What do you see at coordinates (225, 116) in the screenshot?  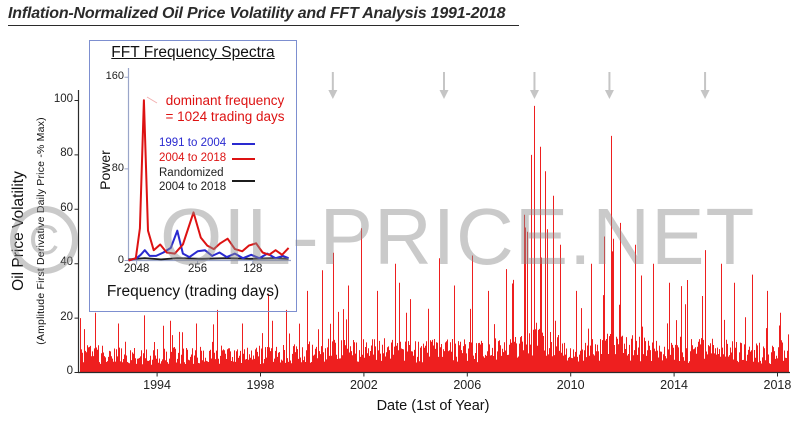 I see `annotation-line-2: = 1024 trading days` at bounding box center [225, 116].